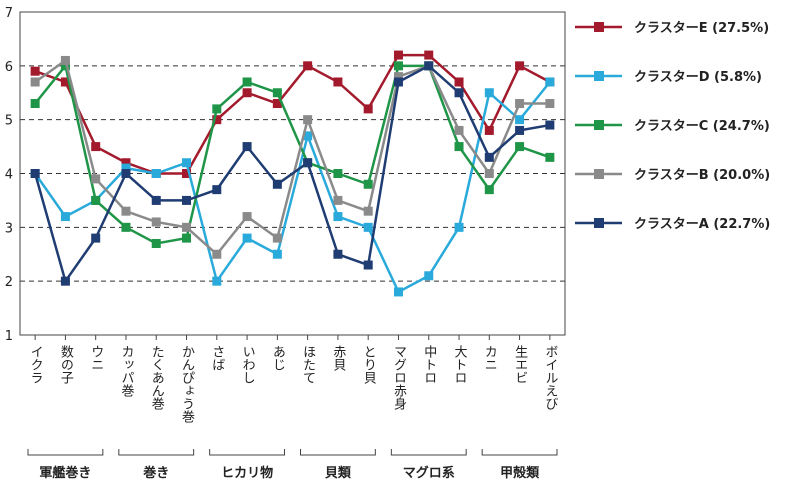  I want to click on x-tick-label: マグロ赤身, so click(399, 378).